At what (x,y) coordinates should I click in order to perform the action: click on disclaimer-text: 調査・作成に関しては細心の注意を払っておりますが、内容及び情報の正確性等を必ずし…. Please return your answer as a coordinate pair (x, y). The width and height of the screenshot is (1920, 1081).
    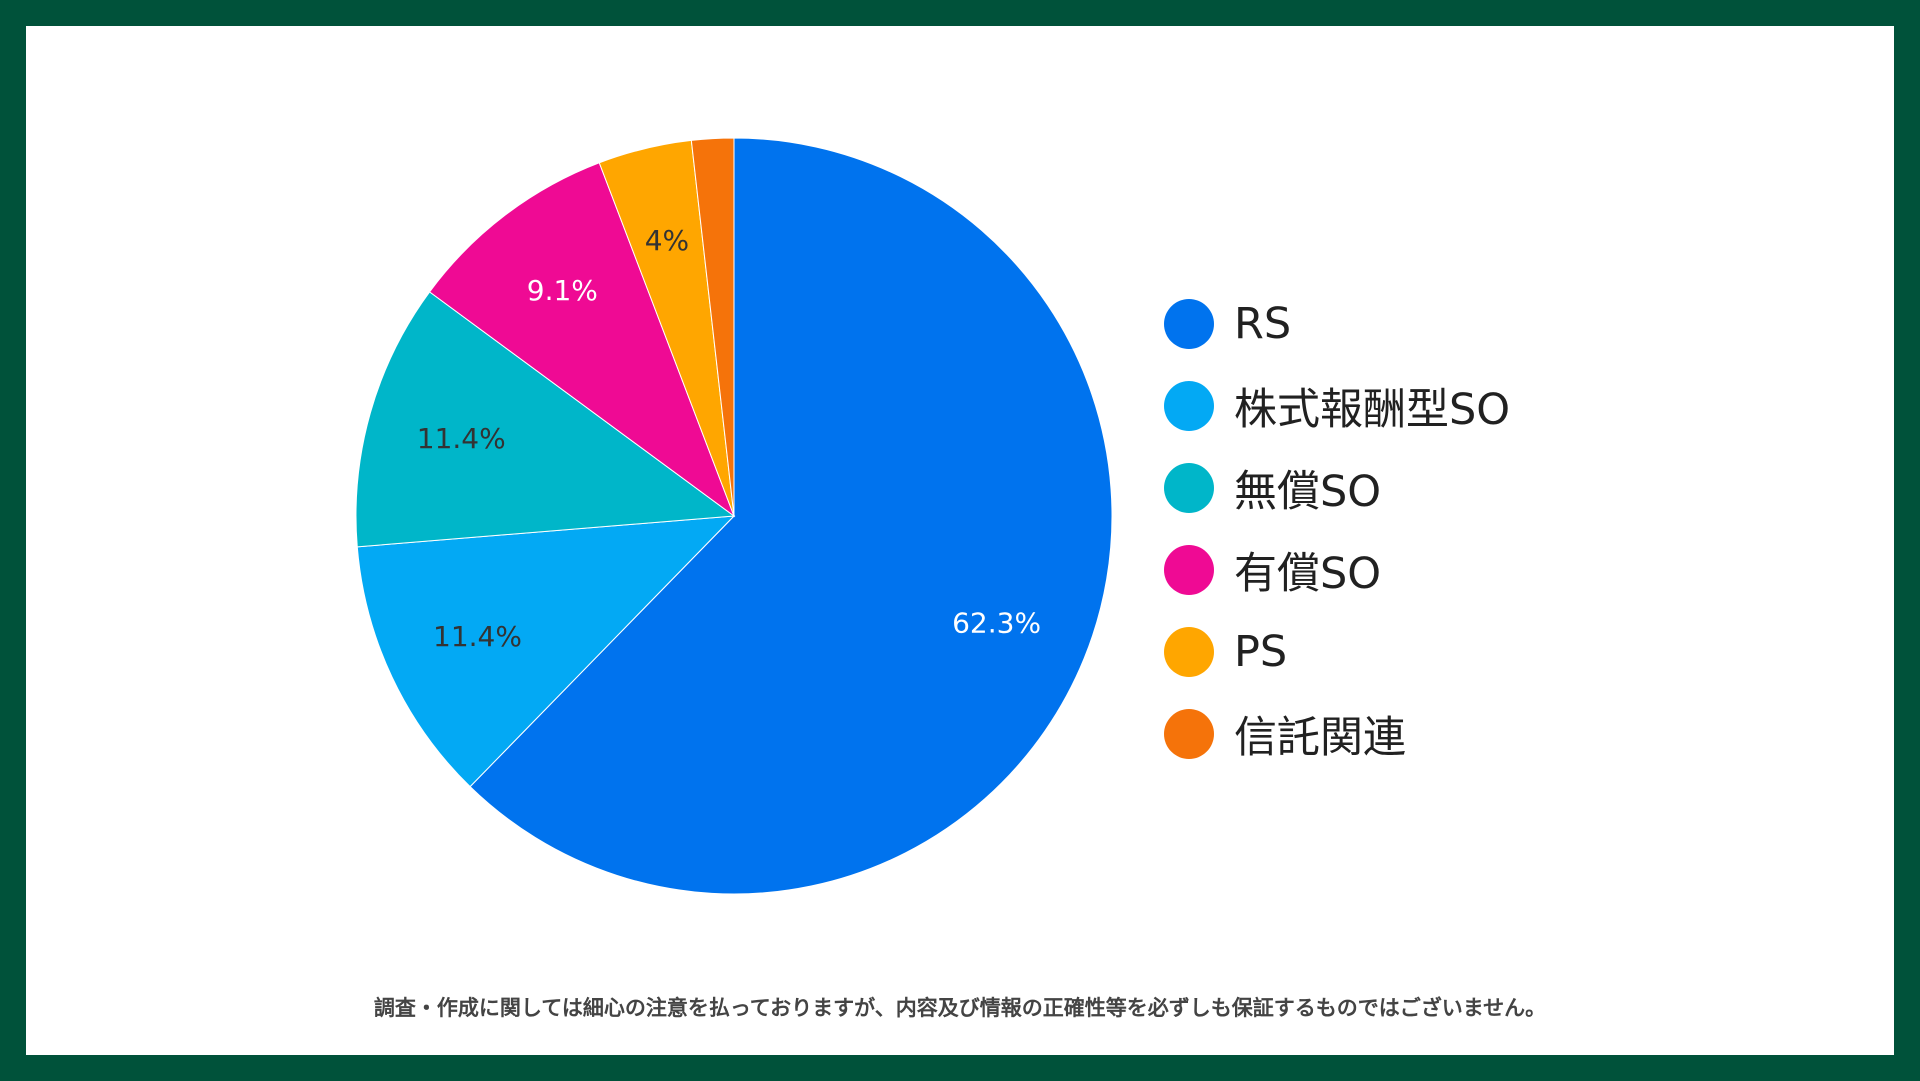
    Looking at the image, I should click on (960, 1008).